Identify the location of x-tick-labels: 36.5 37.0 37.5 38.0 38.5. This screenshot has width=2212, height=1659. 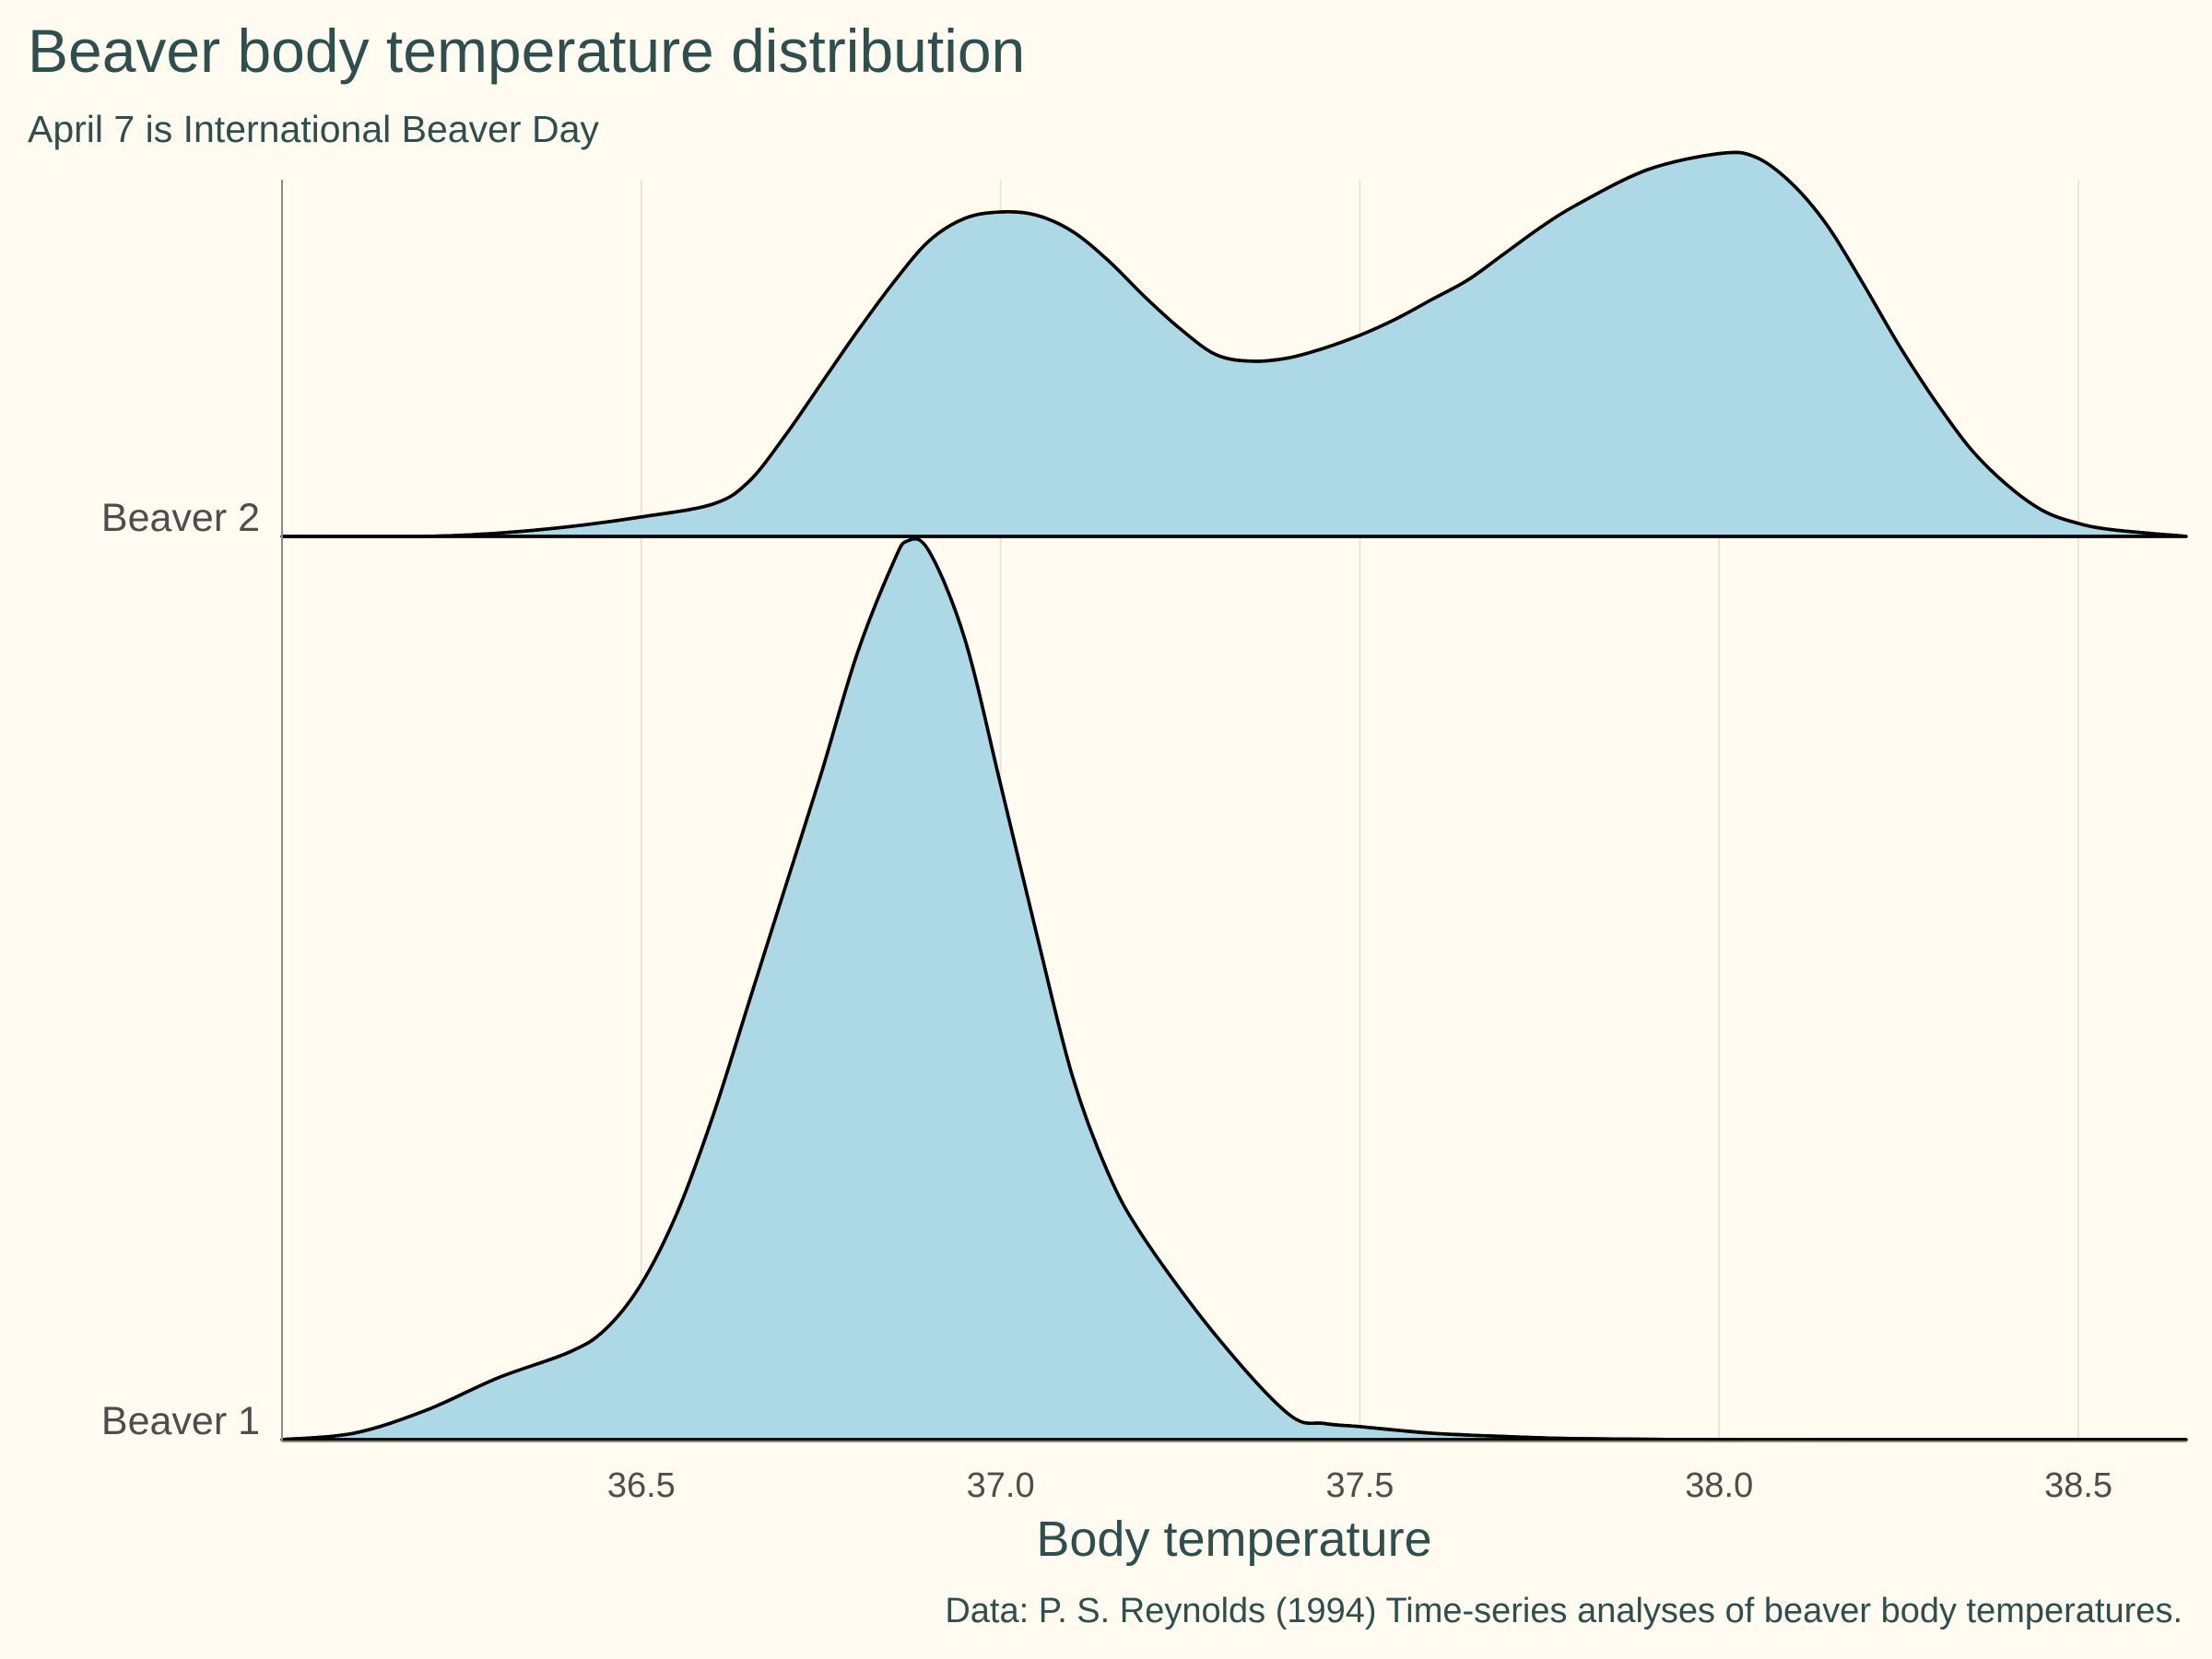
(1359, 1485).